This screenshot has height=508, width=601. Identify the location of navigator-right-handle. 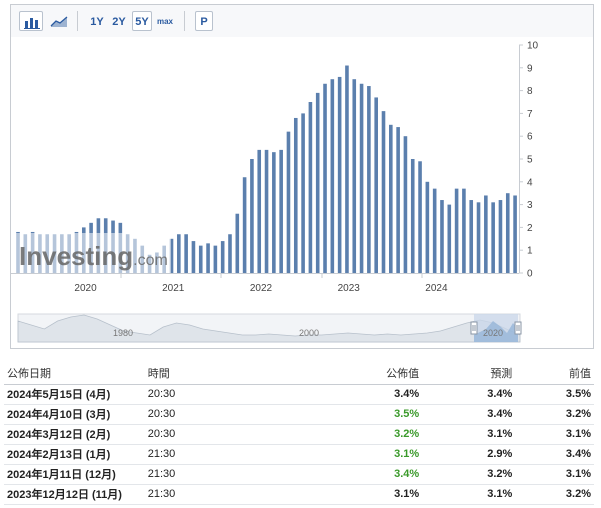
(518, 328).